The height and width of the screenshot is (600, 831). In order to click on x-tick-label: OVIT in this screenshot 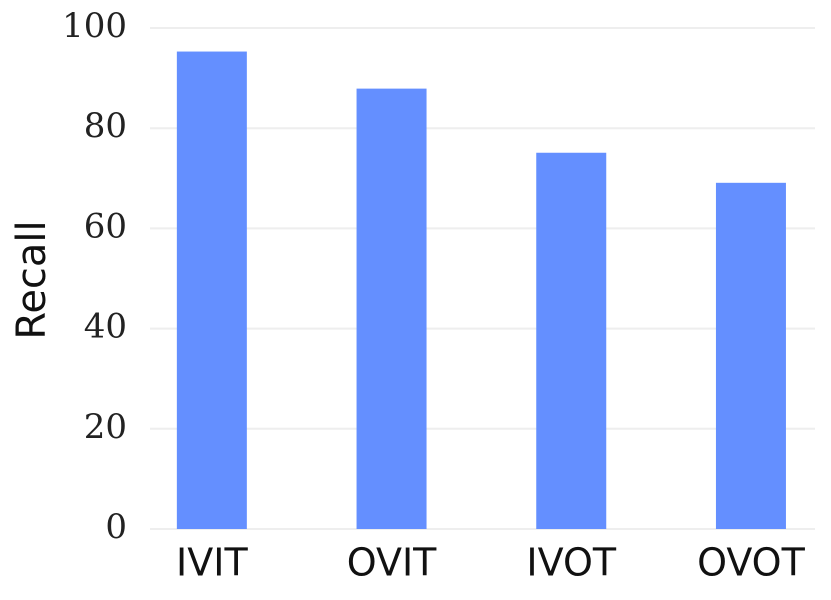, I will do `click(392, 563)`.